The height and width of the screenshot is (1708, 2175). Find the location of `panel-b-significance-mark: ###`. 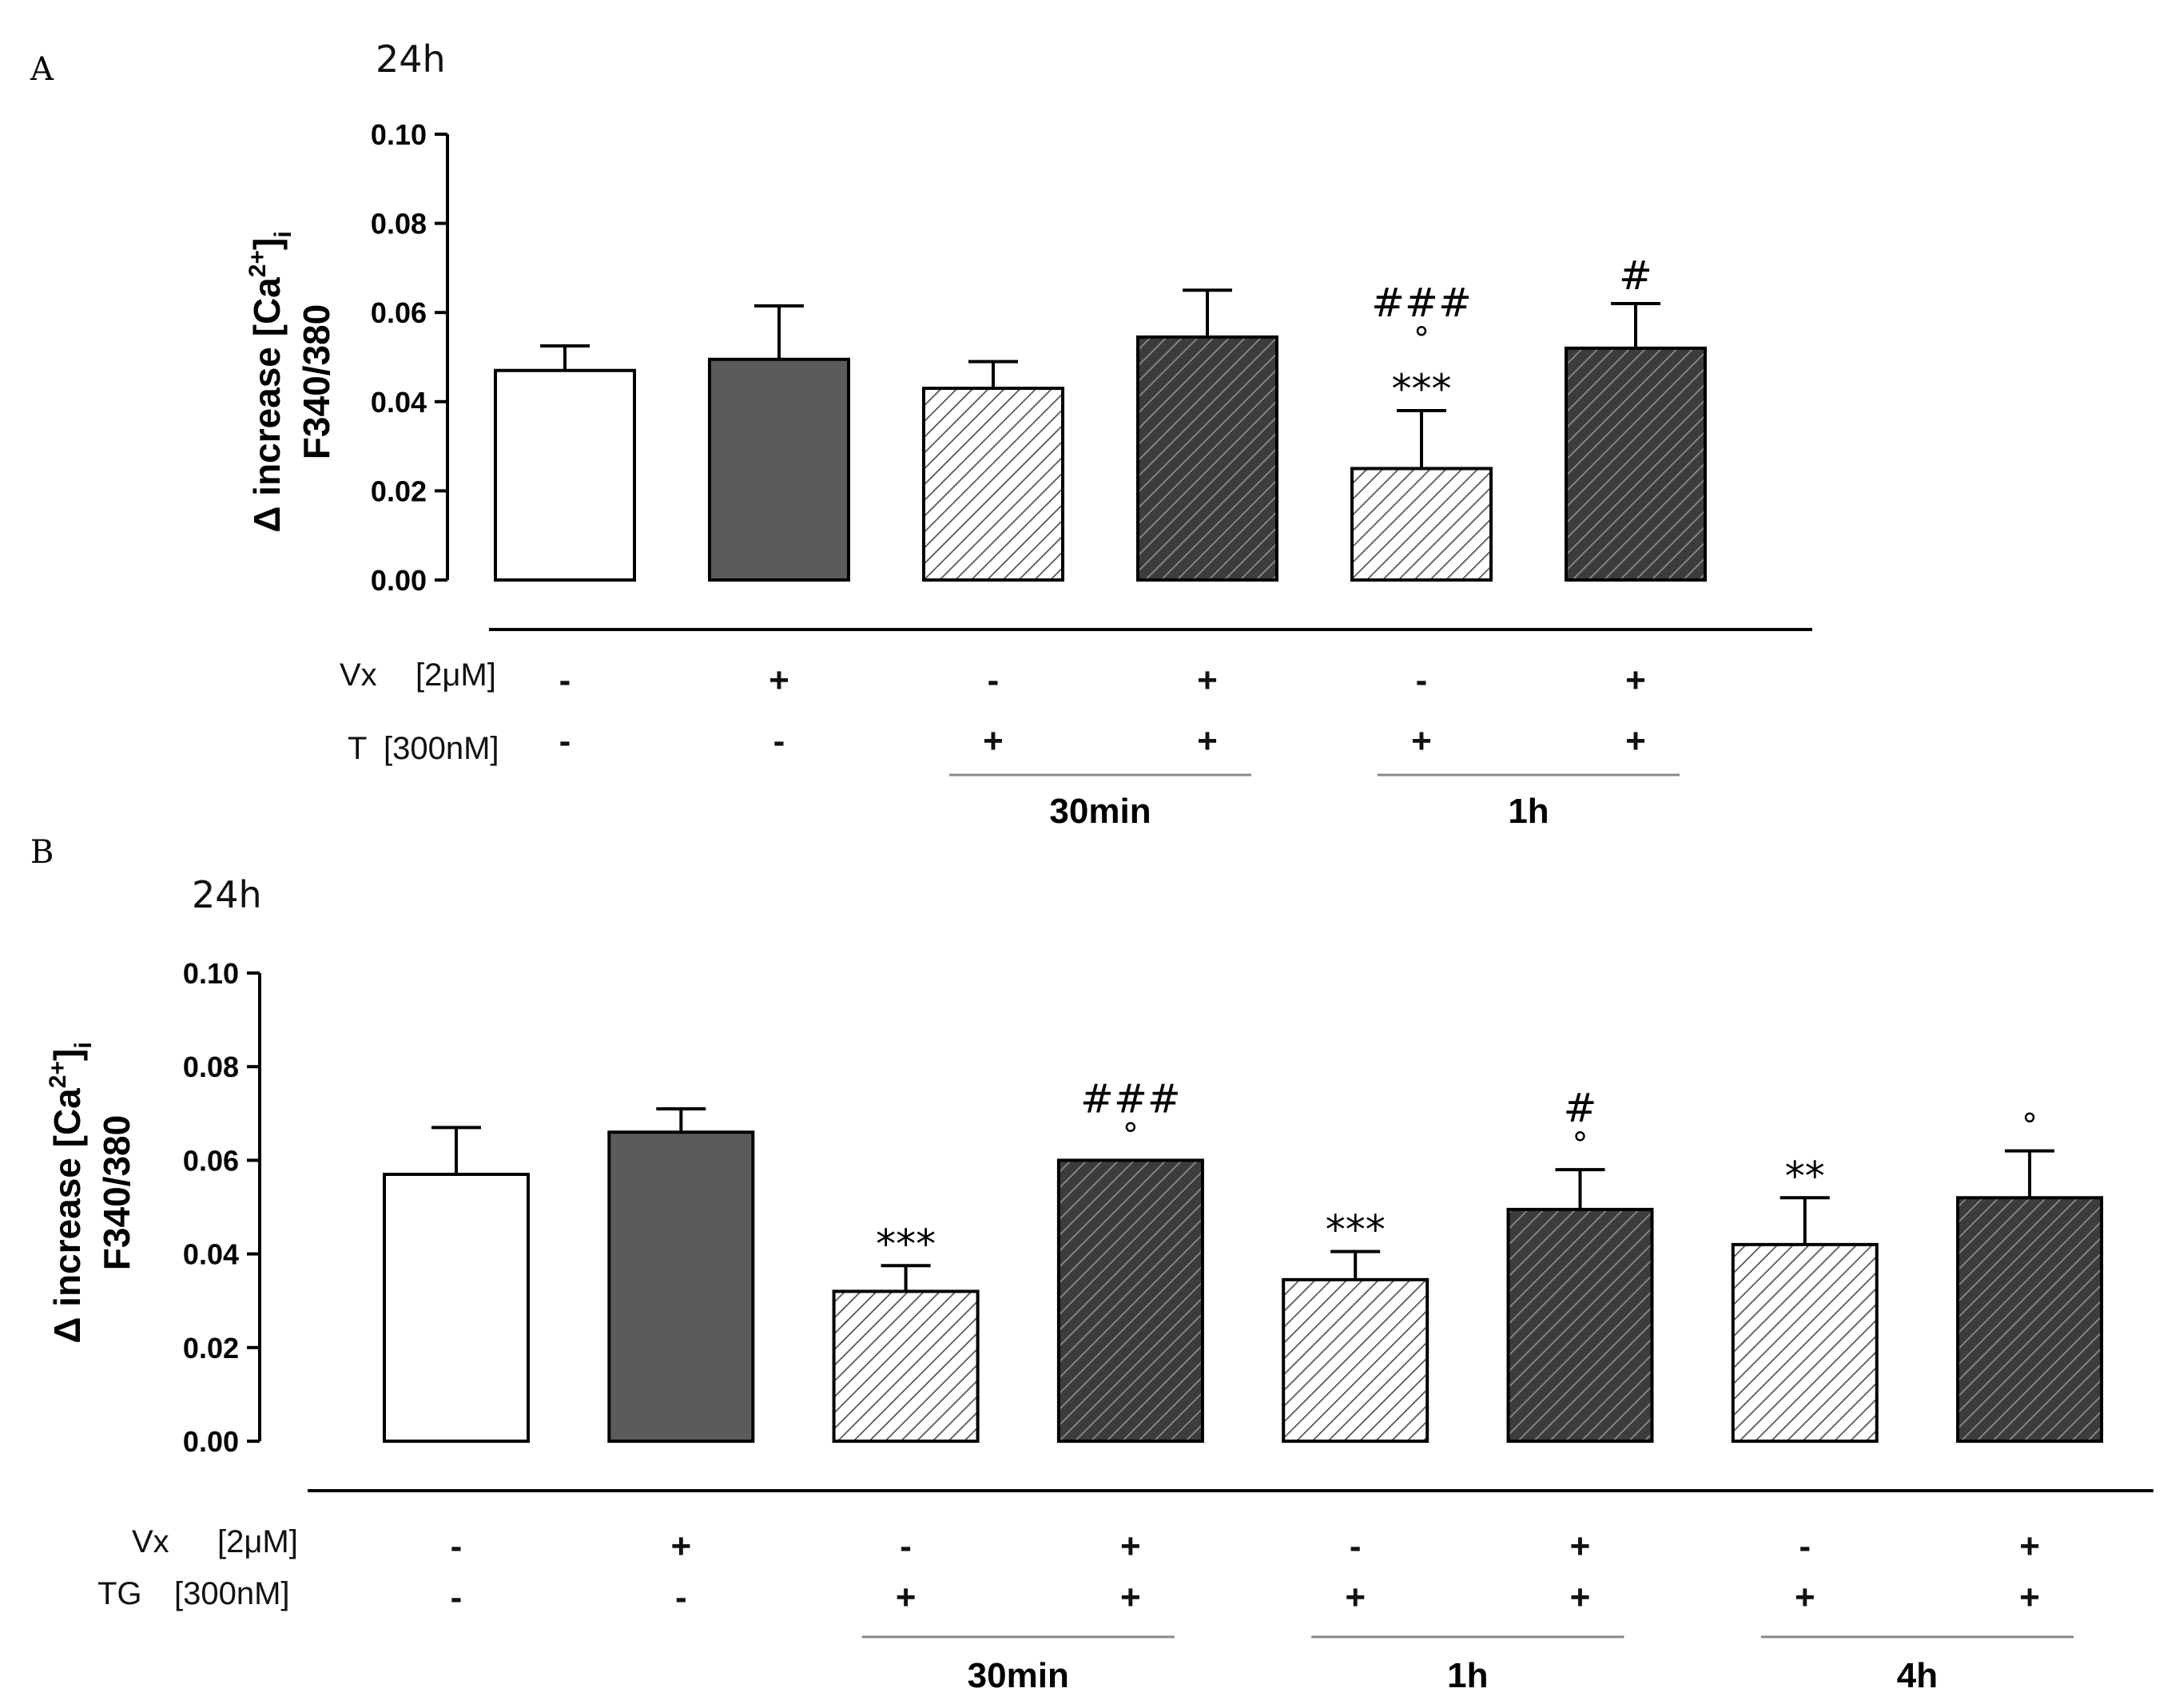

panel-b-significance-mark: ### is located at coordinates (1131, 1098).